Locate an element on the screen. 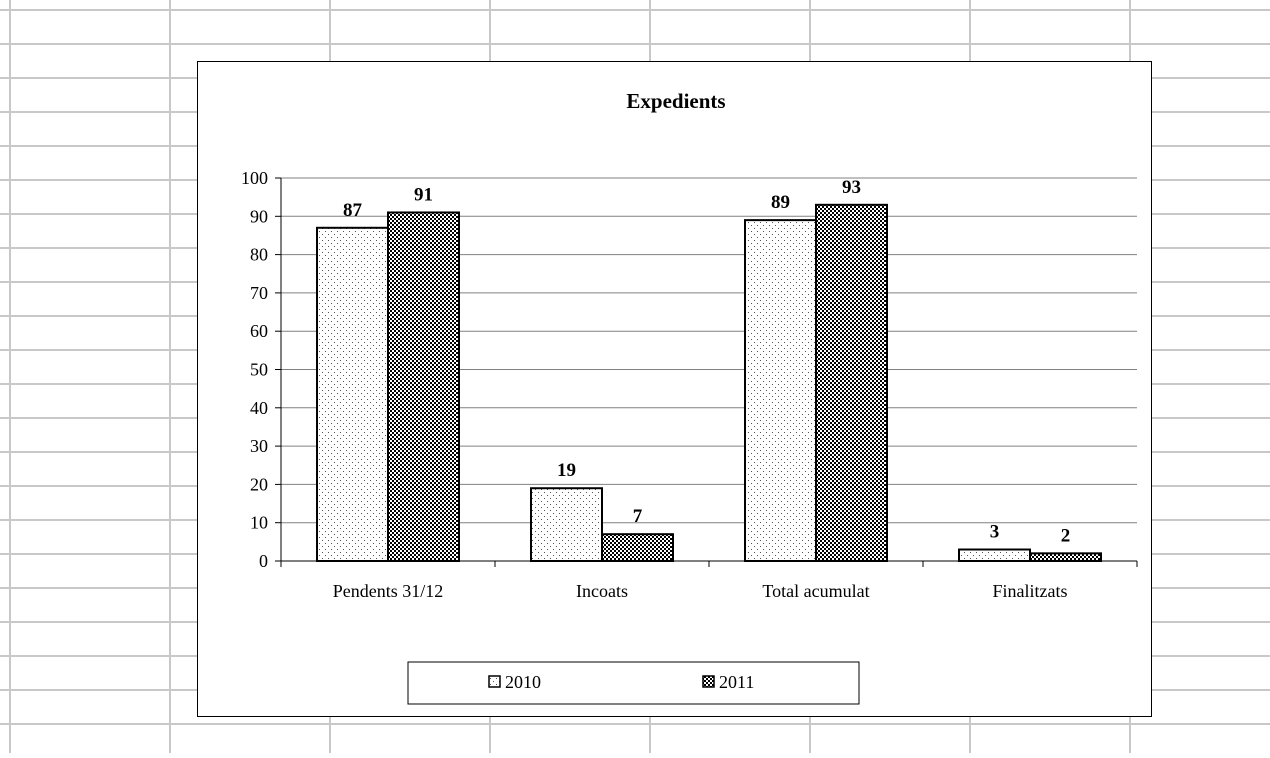 Image resolution: width=1270 pixels, height=758 pixels. y-tick-label: 100 is located at coordinates (254, 178).